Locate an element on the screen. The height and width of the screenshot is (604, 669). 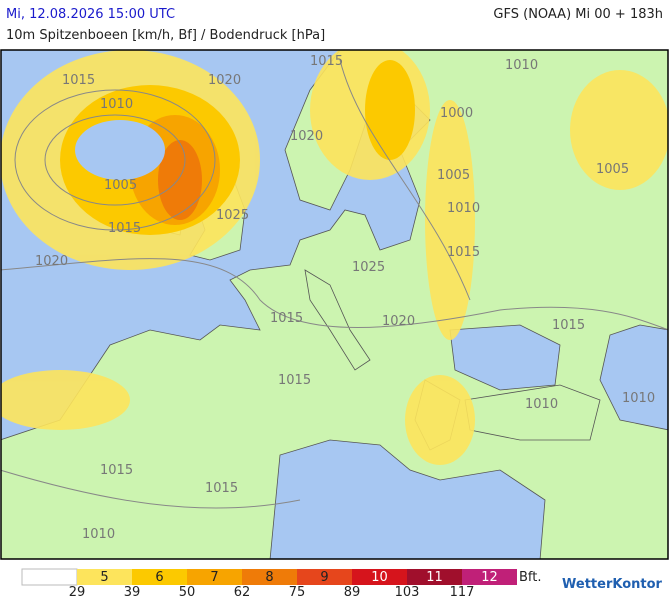
logo: WetterKontor is located at coordinates (612, 584).